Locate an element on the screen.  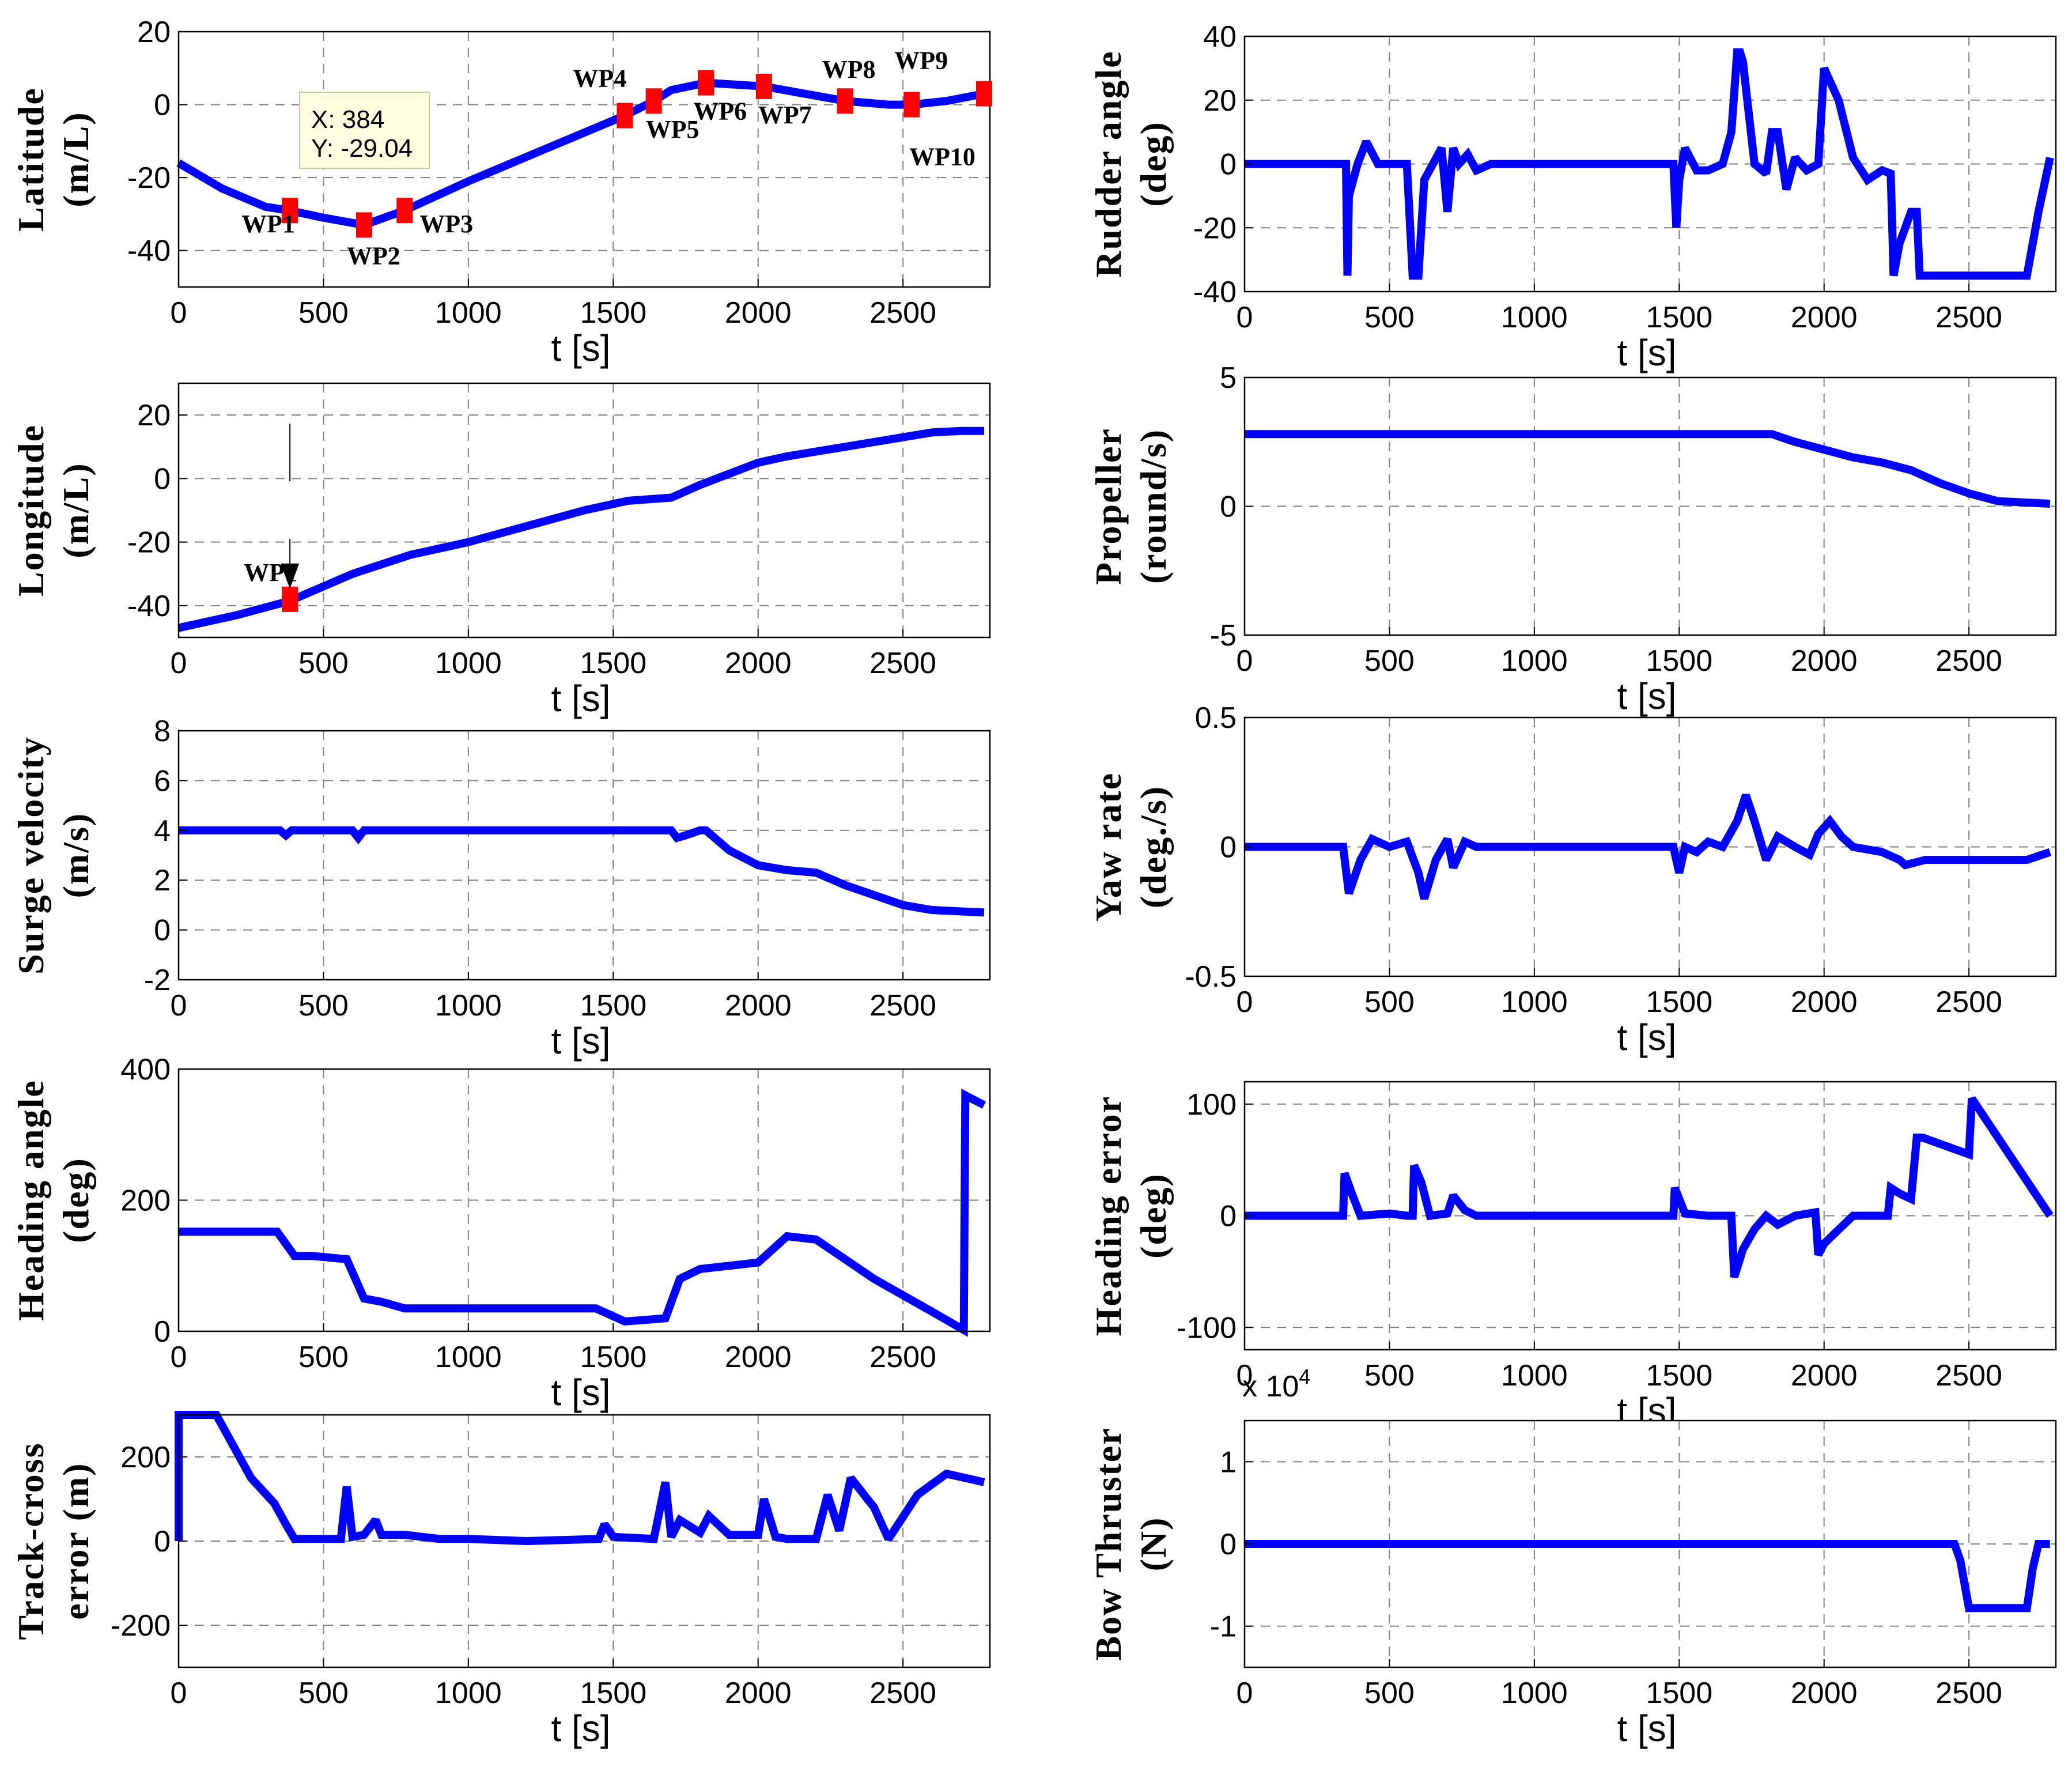
propeller-series-line is located at coordinates (1648, 469).